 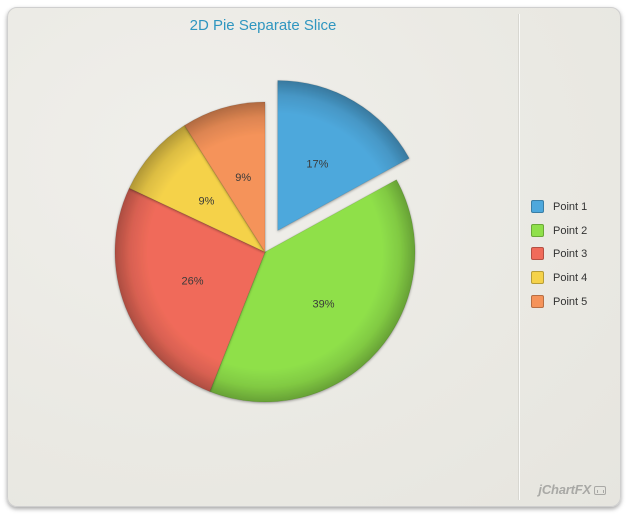 What do you see at coordinates (323, 305) in the screenshot?
I see `slice-label-point-2: 39%` at bounding box center [323, 305].